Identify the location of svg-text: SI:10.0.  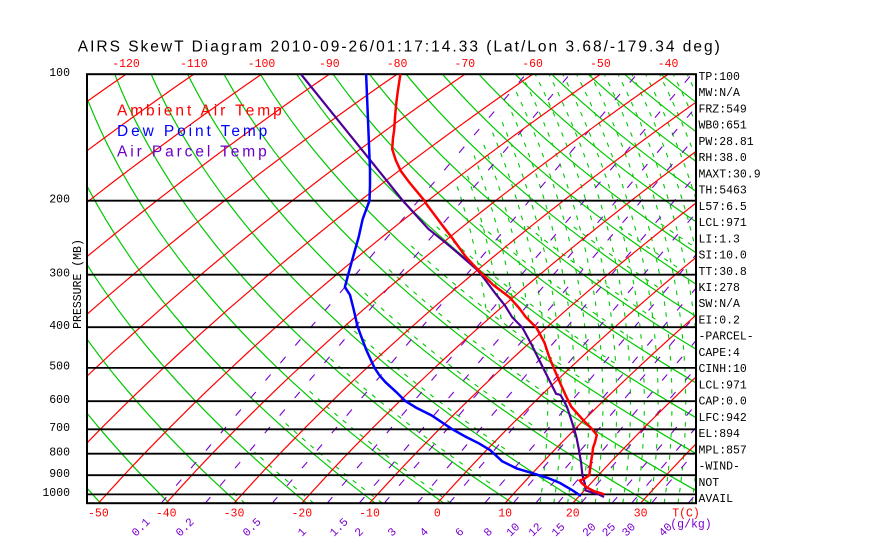
(723, 256).